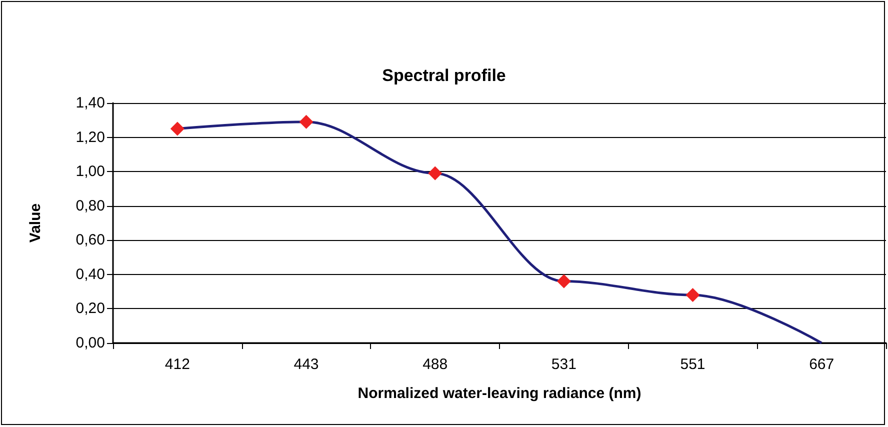 Image resolution: width=888 pixels, height=427 pixels. I want to click on x-tick-label: 551, so click(693, 364).